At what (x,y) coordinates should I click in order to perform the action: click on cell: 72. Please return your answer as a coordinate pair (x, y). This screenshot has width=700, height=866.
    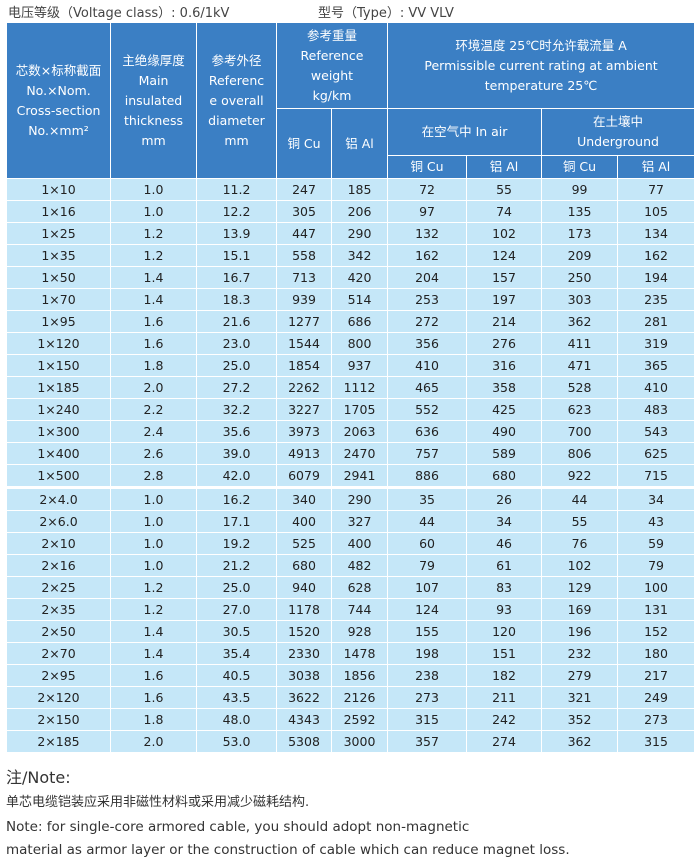
    Looking at the image, I should click on (427, 189).